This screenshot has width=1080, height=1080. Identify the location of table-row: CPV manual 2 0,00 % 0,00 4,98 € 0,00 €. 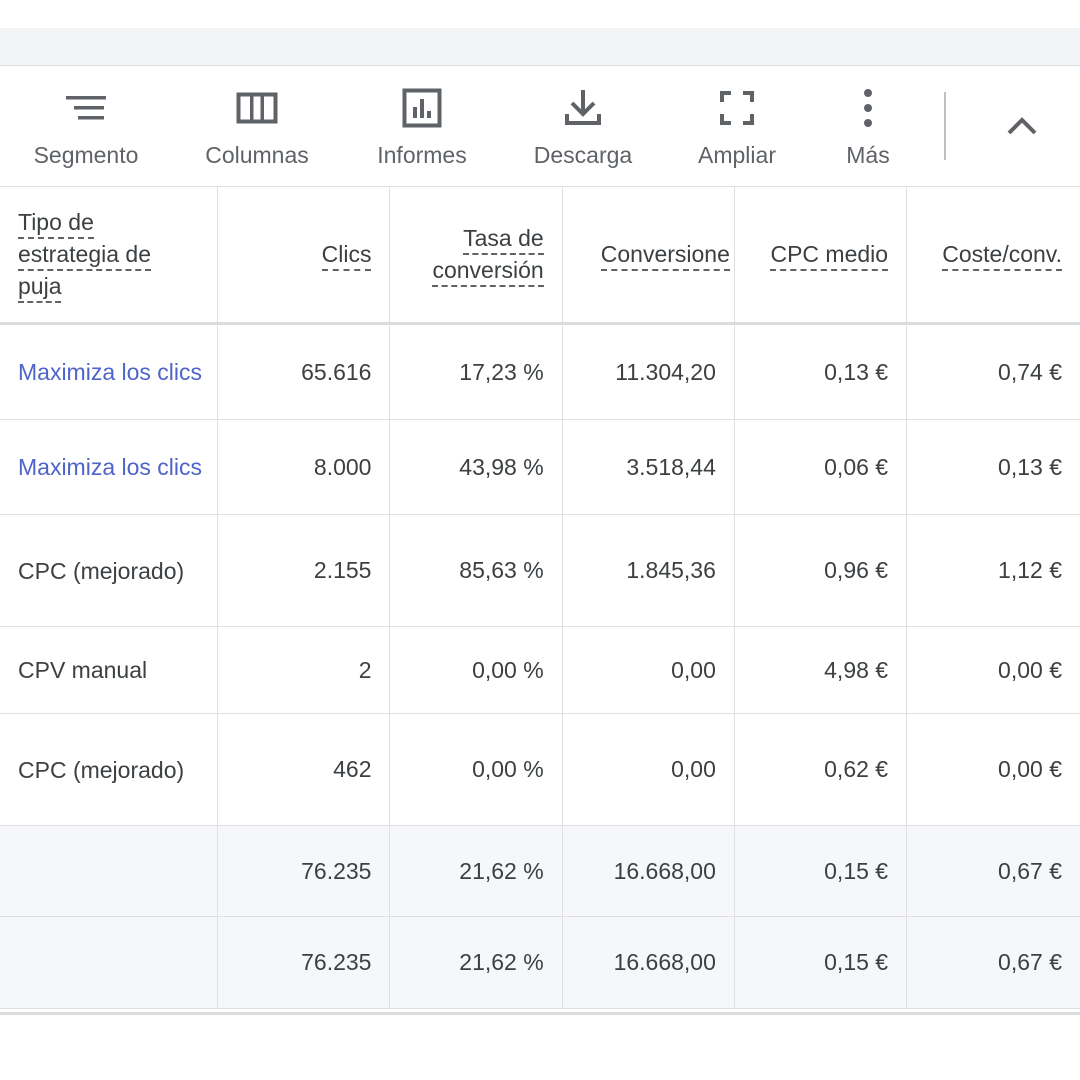
(540, 670).